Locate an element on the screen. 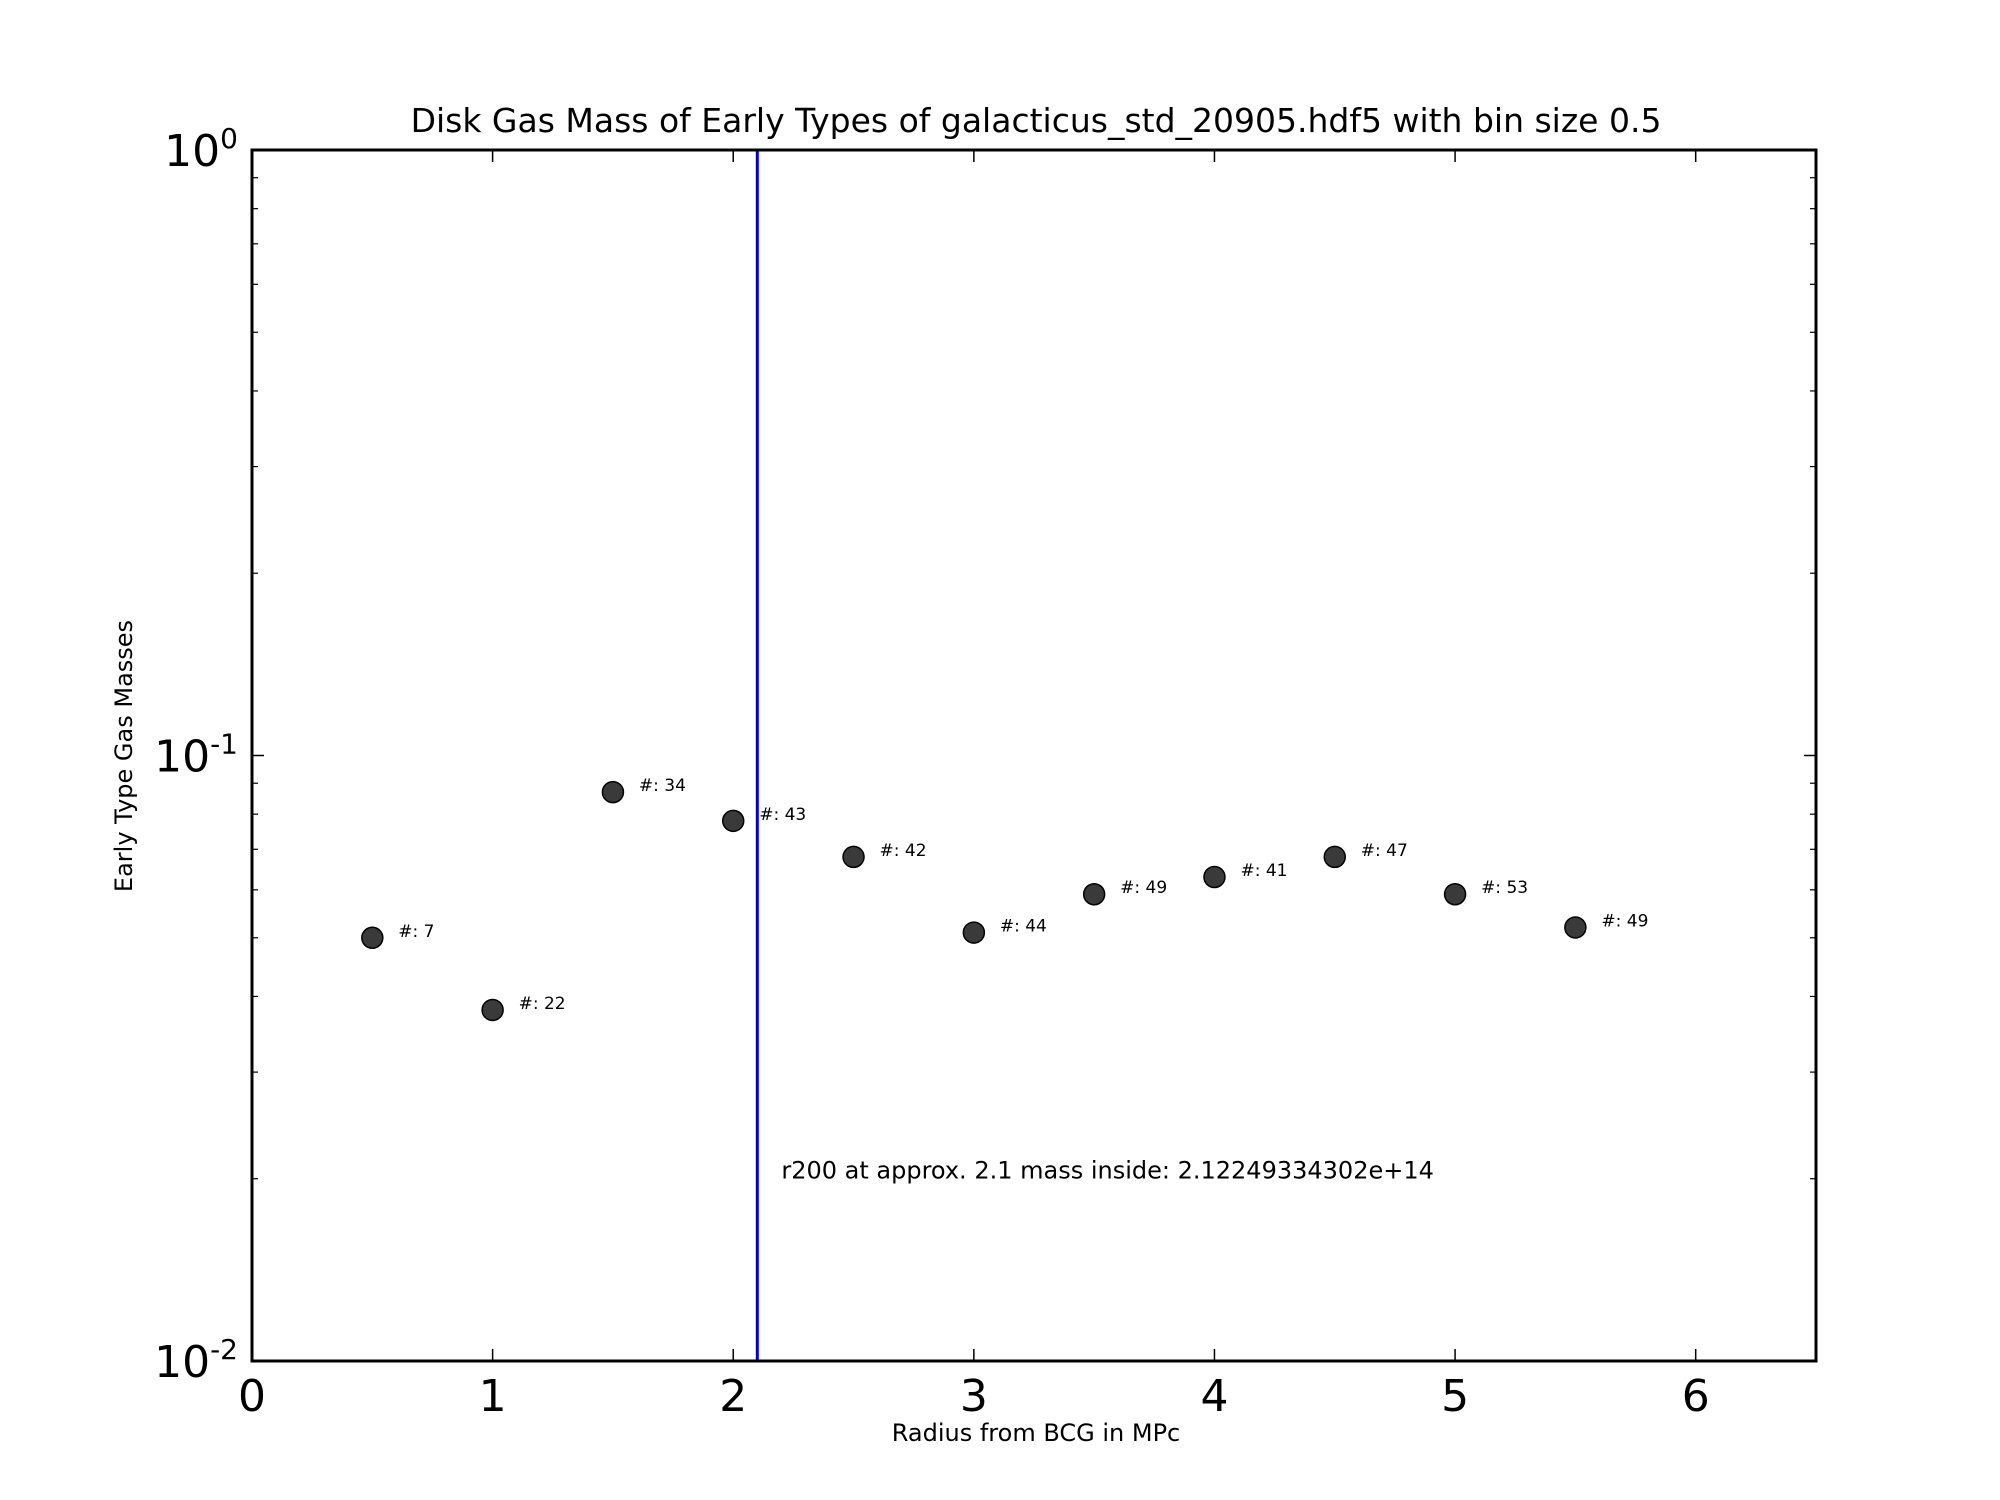  x-tick-label: 0 is located at coordinates (252, 1396).